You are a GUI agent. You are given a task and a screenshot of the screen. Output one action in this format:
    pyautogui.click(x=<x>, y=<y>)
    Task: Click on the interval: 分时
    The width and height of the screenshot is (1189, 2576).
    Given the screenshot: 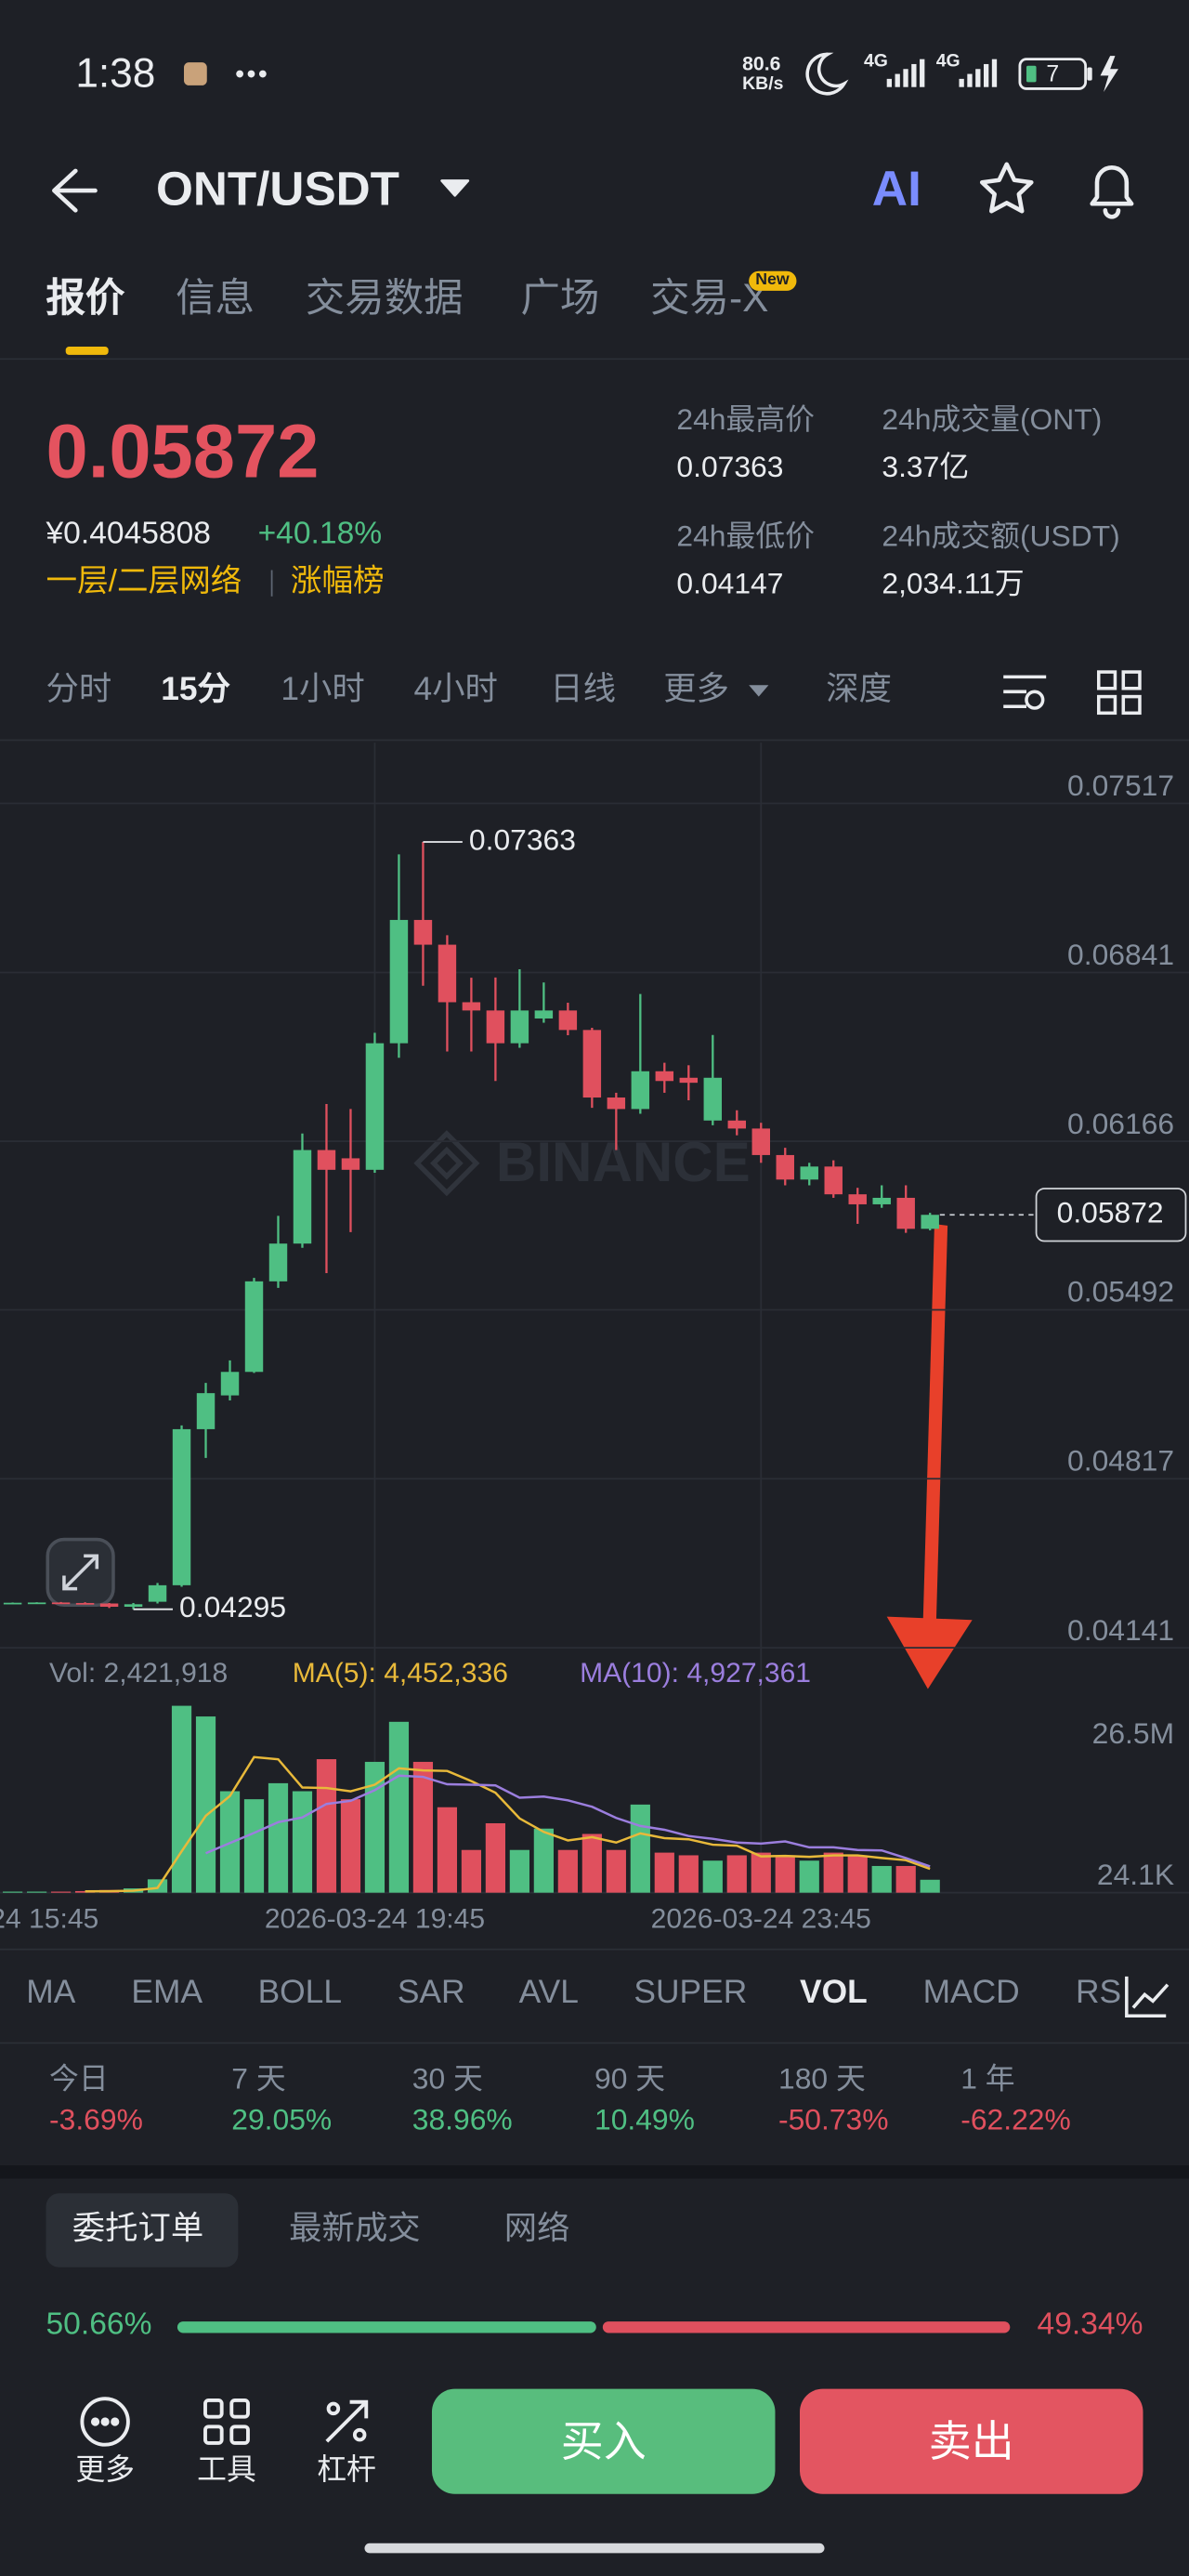 What is the action you would take?
    pyautogui.click(x=79, y=690)
    